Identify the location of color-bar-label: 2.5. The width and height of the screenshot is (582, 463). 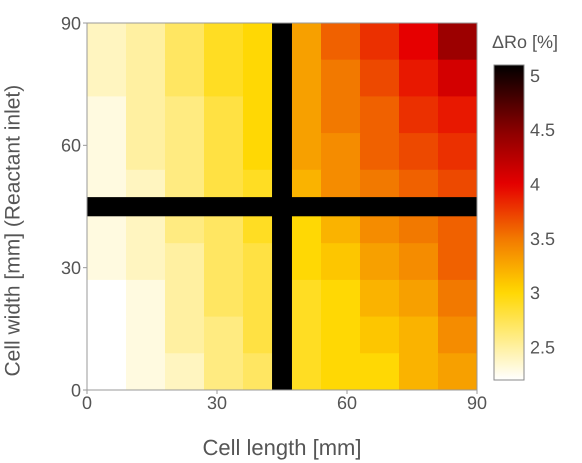
(543, 347).